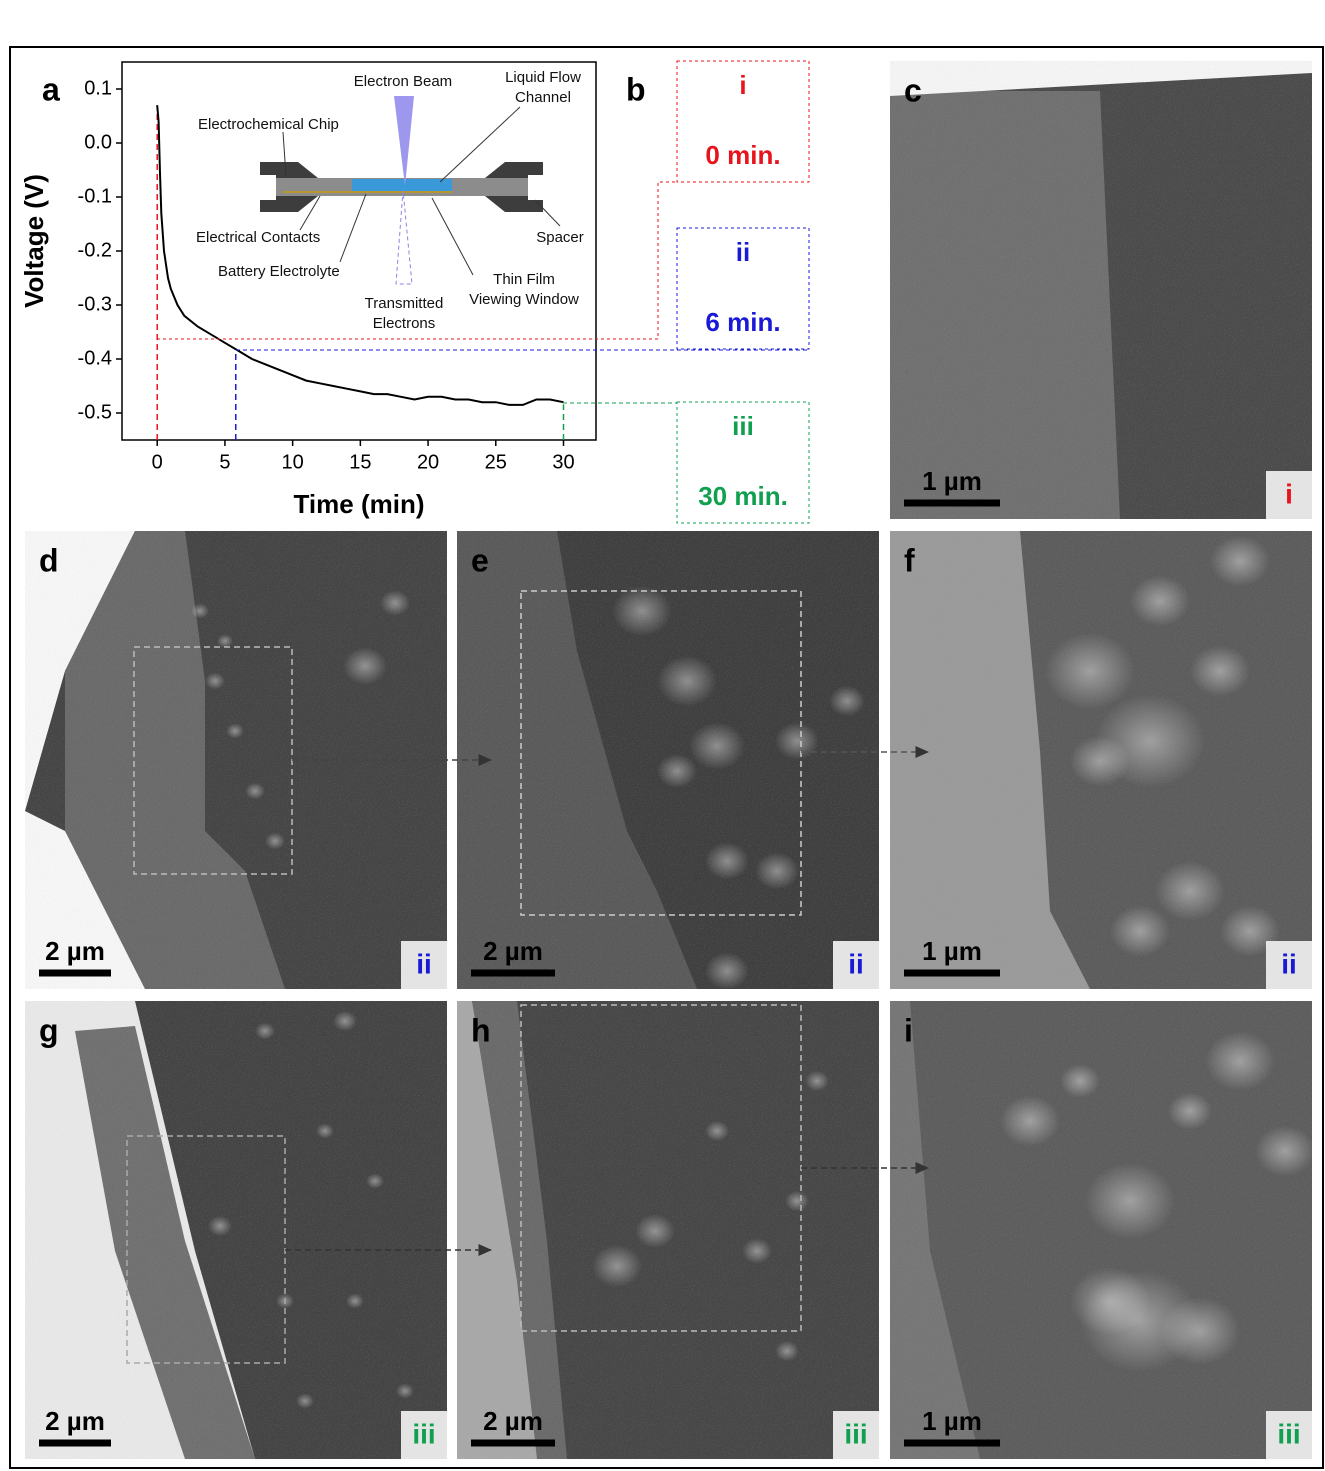 Image resolution: width=1325 pixels, height=1471 pixels. Describe the element at coordinates (543, 97) in the screenshot. I see `schematic-label: Channel` at that location.